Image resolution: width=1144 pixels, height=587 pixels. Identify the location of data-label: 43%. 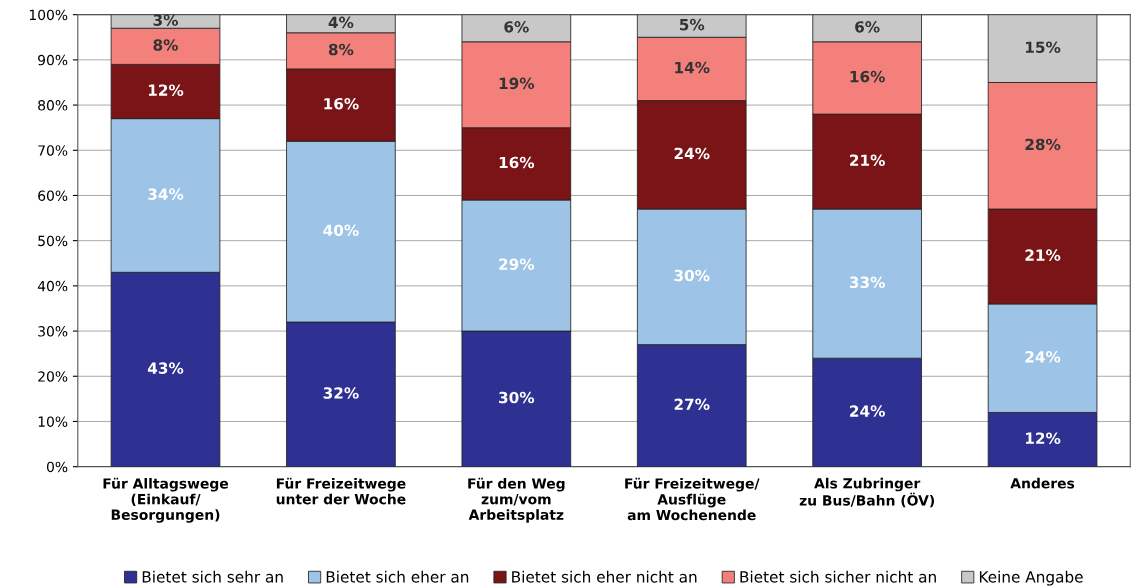
(165, 368).